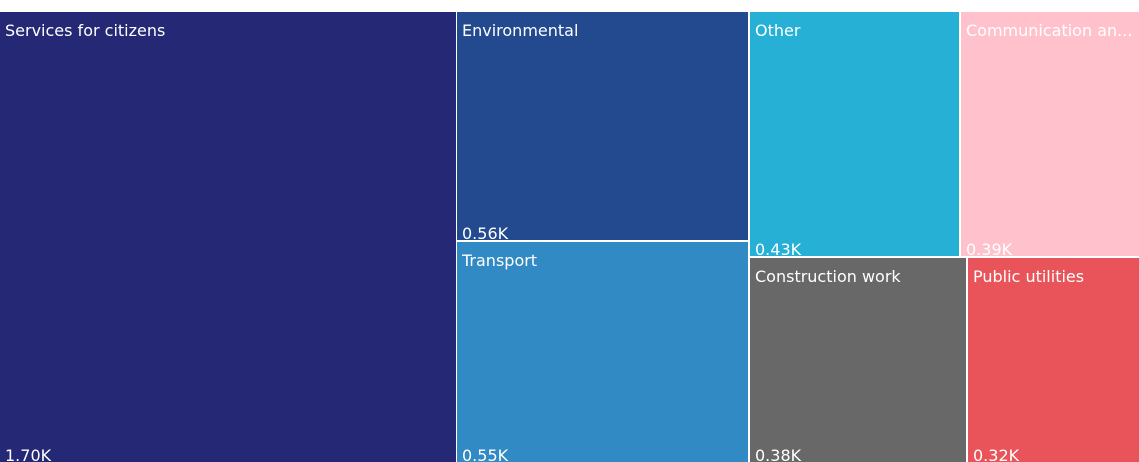 This screenshot has height=462, width=1139. Describe the element at coordinates (602, 352) in the screenshot. I see `treemap-tile-transport: Transport 0.55K` at that location.